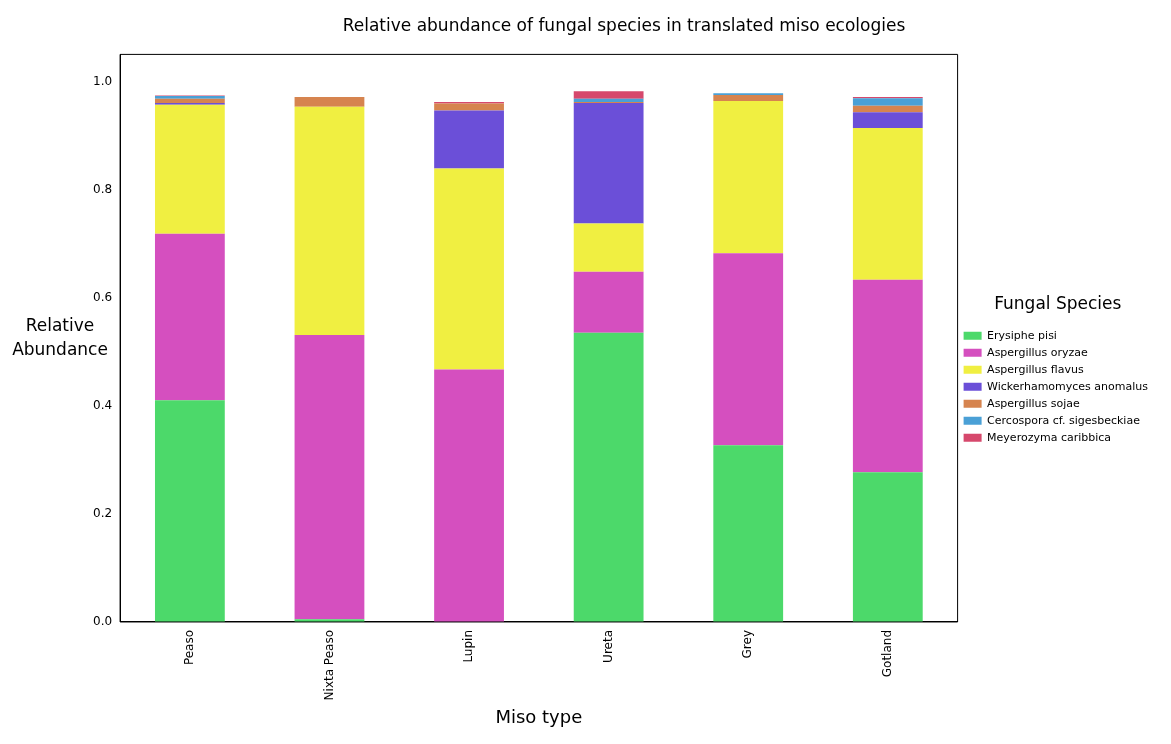  Describe the element at coordinates (1038, 352) in the screenshot. I see `legend-label: Aspergillus oryzae` at that location.